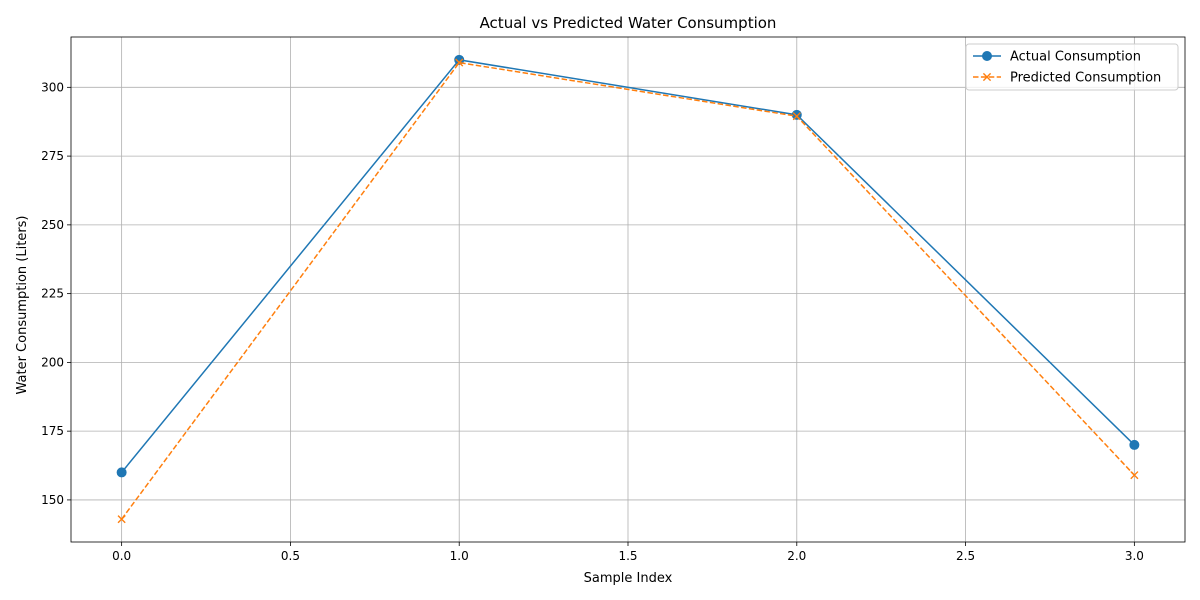 The height and width of the screenshot is (600, 1200). I want to click on y-axis-ticks: 150 175 200 225 250 275 300, so click(56, 293).